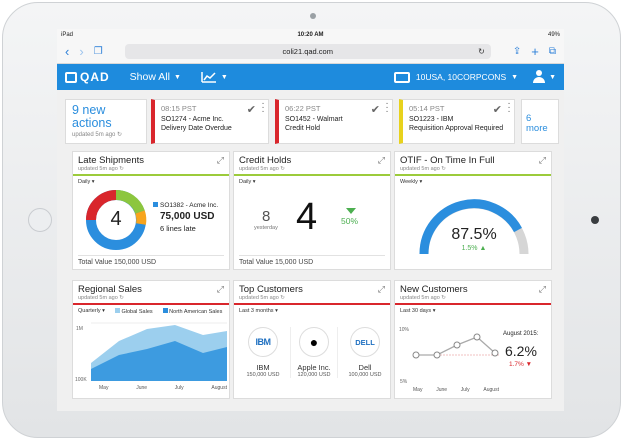 Image resolution: width=623 pixels, height=440 pixels. What do you see at coordinates (307, 217) in the screenshot?
I see `credit-count: 4` at bounding box center [307, 217].